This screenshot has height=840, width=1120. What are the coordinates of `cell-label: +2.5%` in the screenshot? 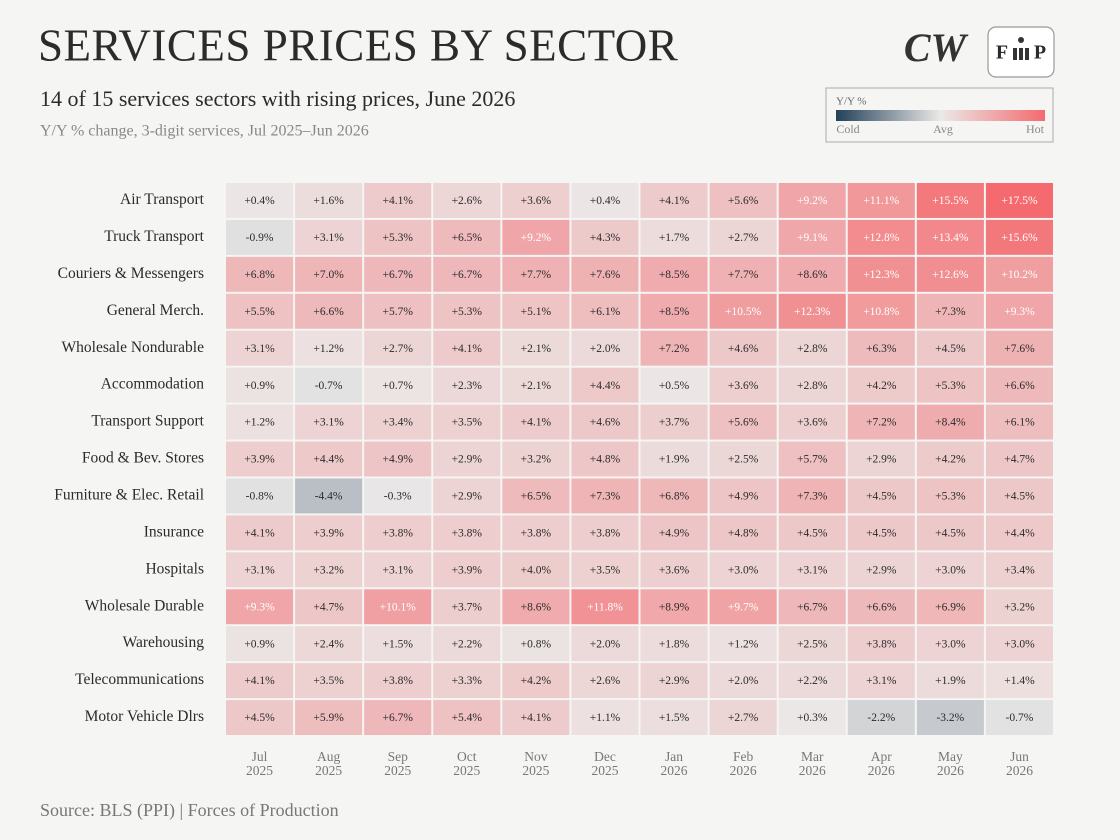 It's located at (743, 460).